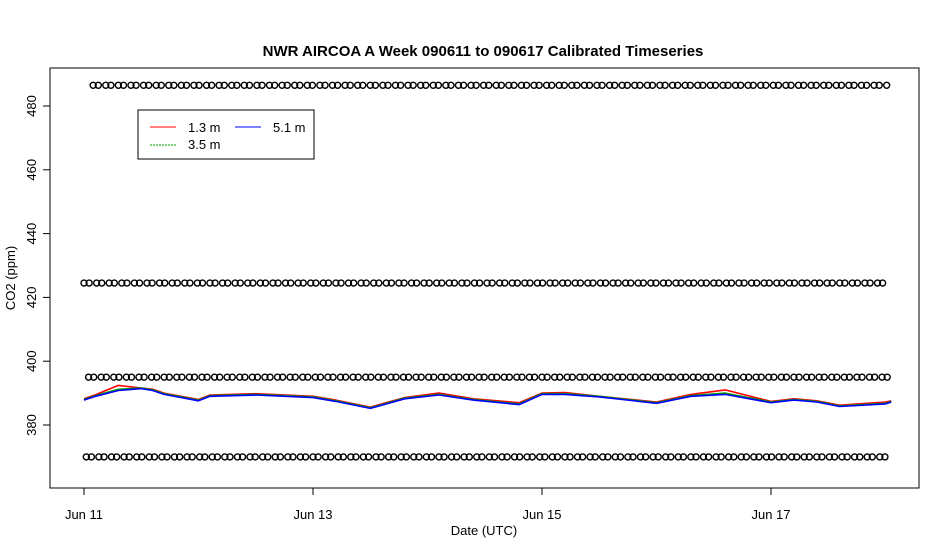  What do you see at coordinates (10, 278) in the screenshot?
I see `y-axis-label: CO2 (ppm)` at bounding box center [10, 278].